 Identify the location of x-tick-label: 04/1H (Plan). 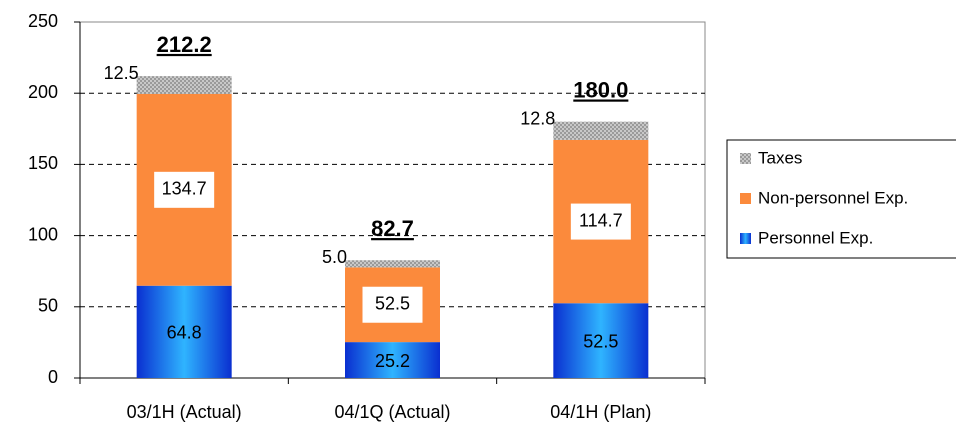
(600, 412).